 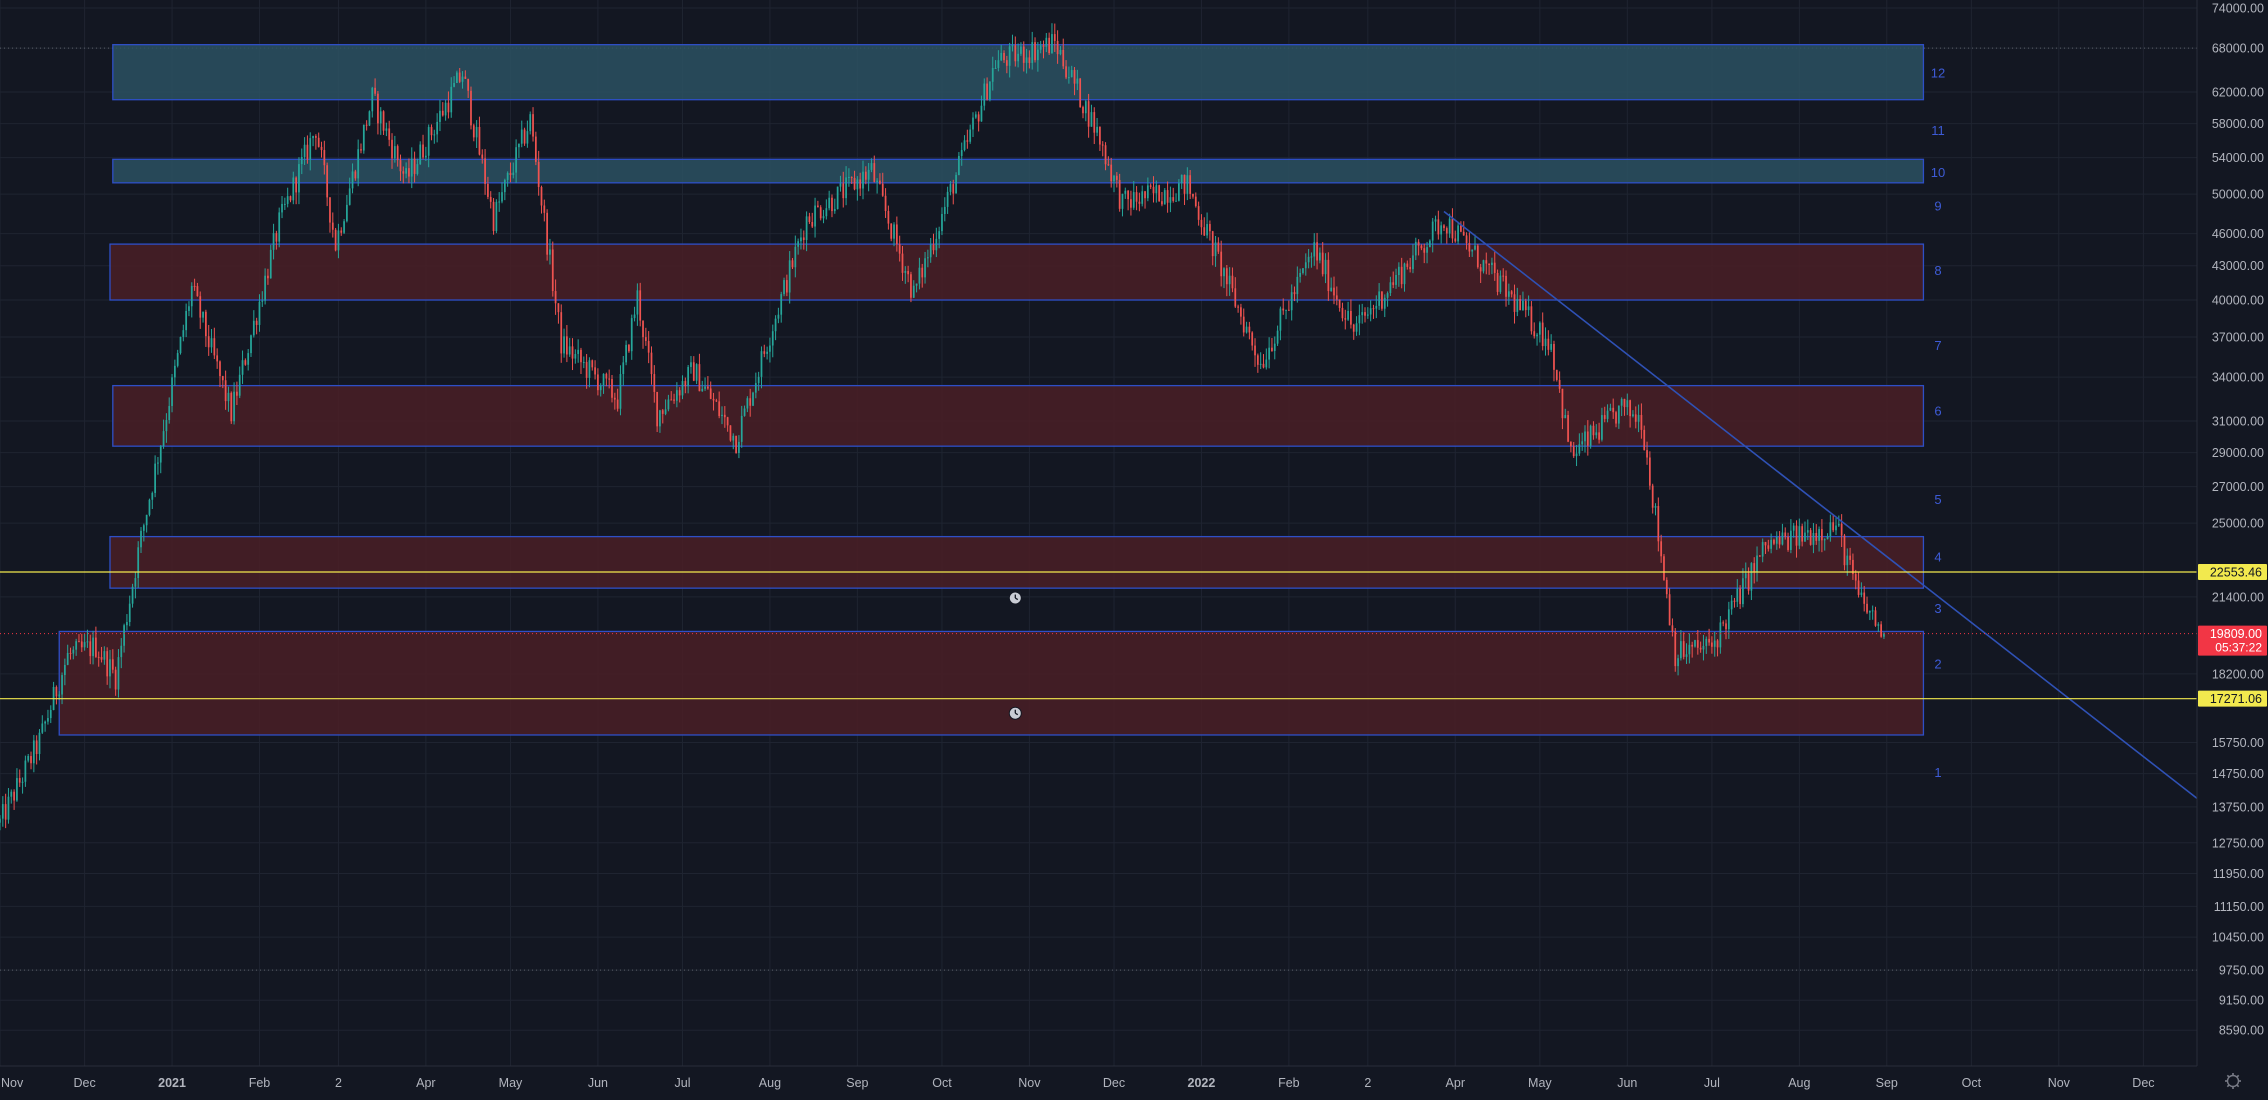 What do you see at coordinates (1972, 1083) in the screenshot?
I see `time-tick-label: Oct` at bounding box center [1972, 1083].